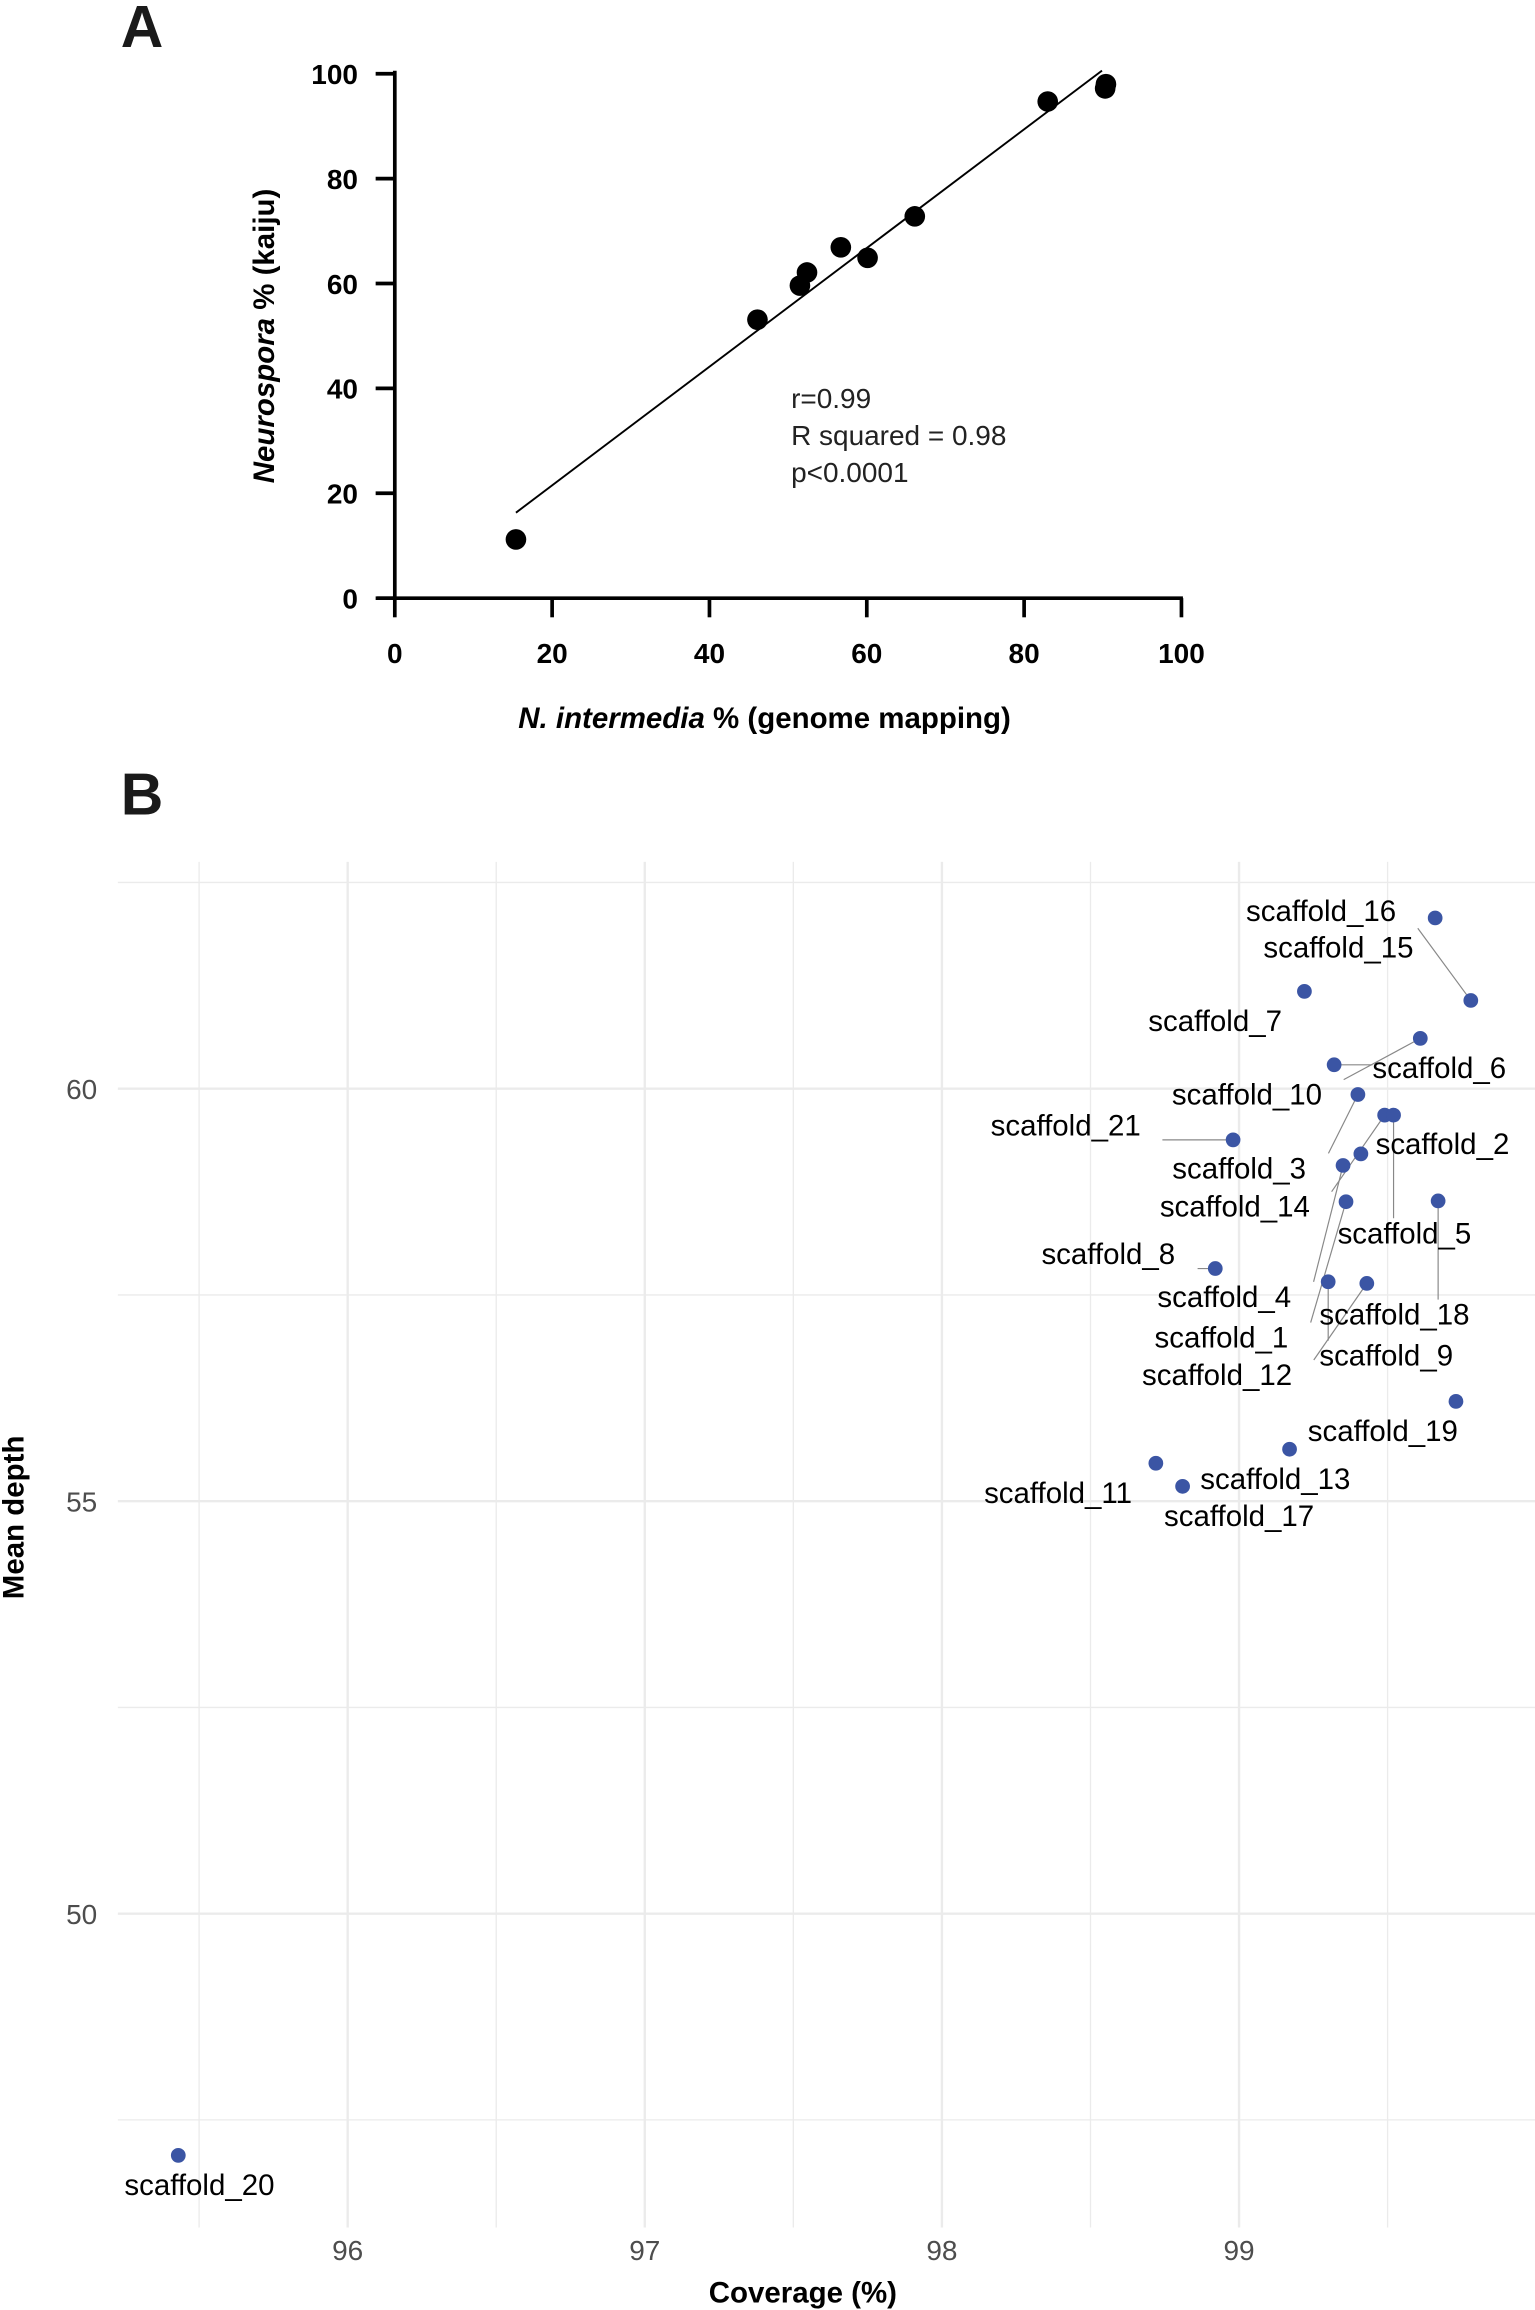  I want to click on point-label: scaffold_18, so click(1394, 1315).